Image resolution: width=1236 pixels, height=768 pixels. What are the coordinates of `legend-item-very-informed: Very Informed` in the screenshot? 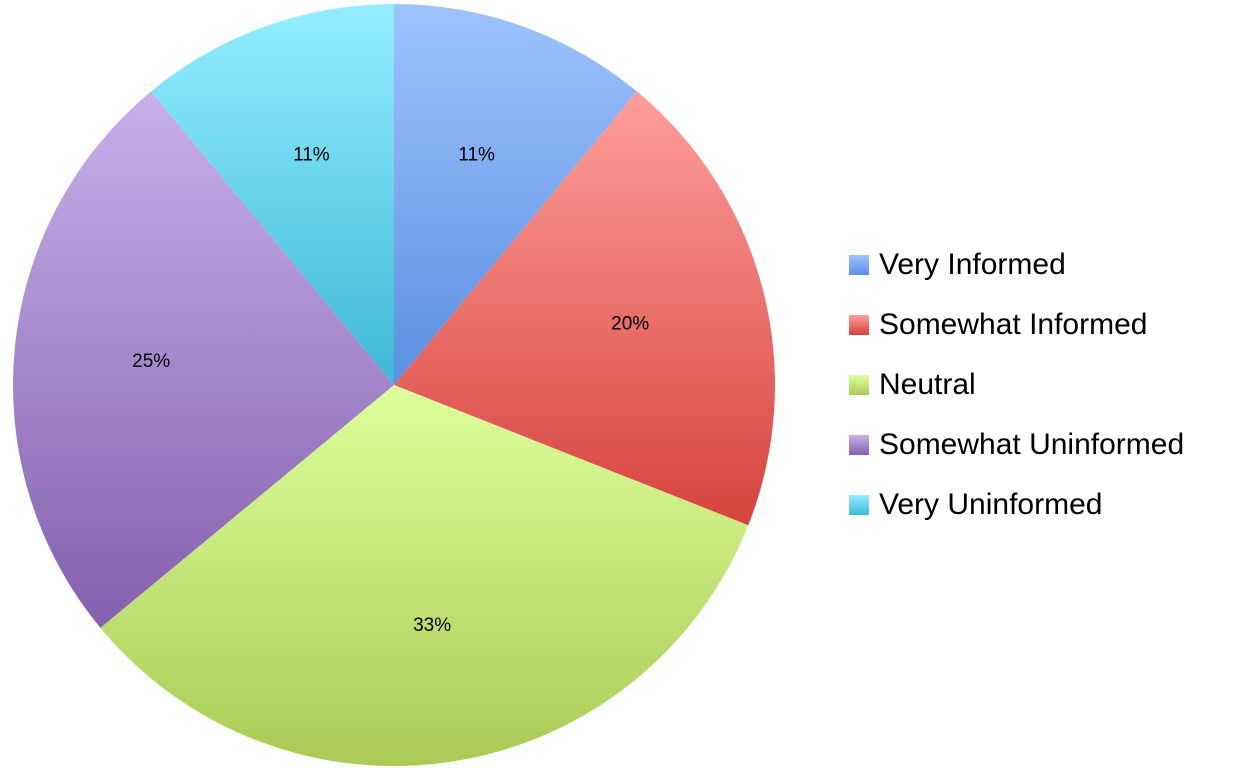 It's located at (1016, 265).